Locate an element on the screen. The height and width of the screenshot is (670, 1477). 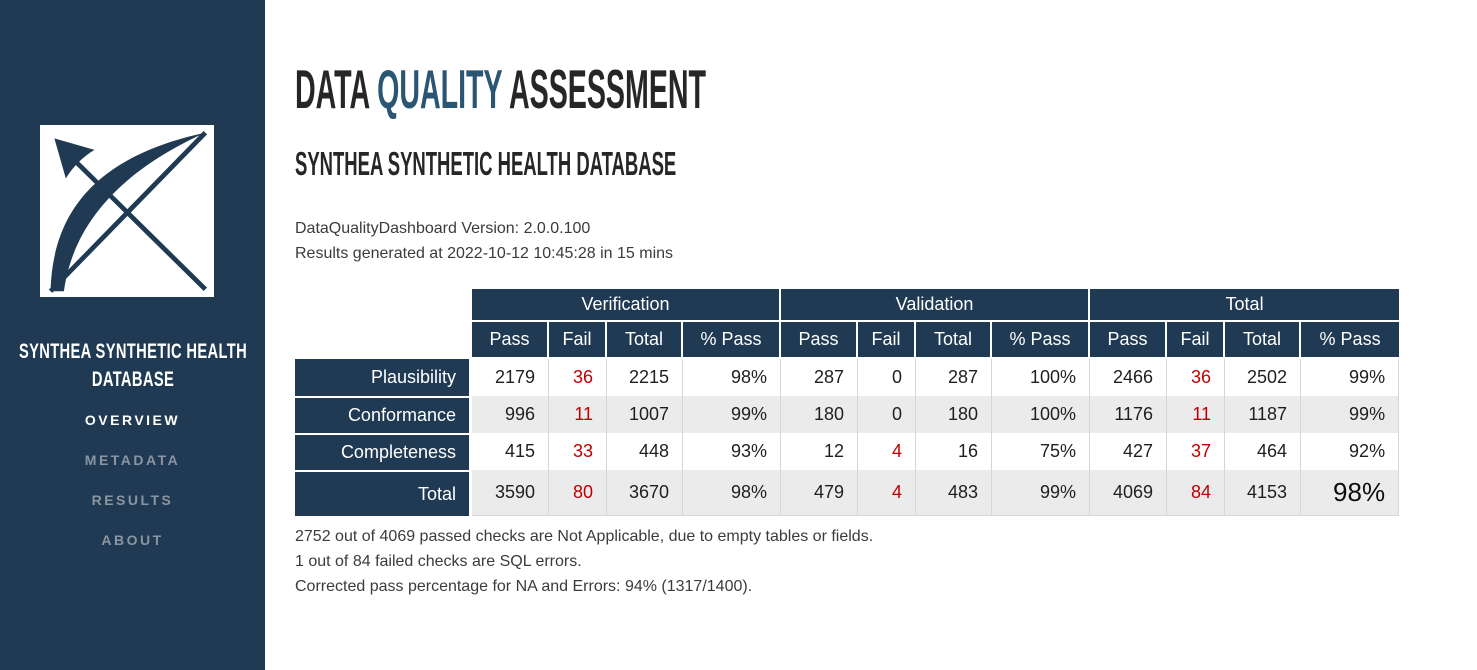
cell-value: 2466 is located at coordinates (1129, 377).